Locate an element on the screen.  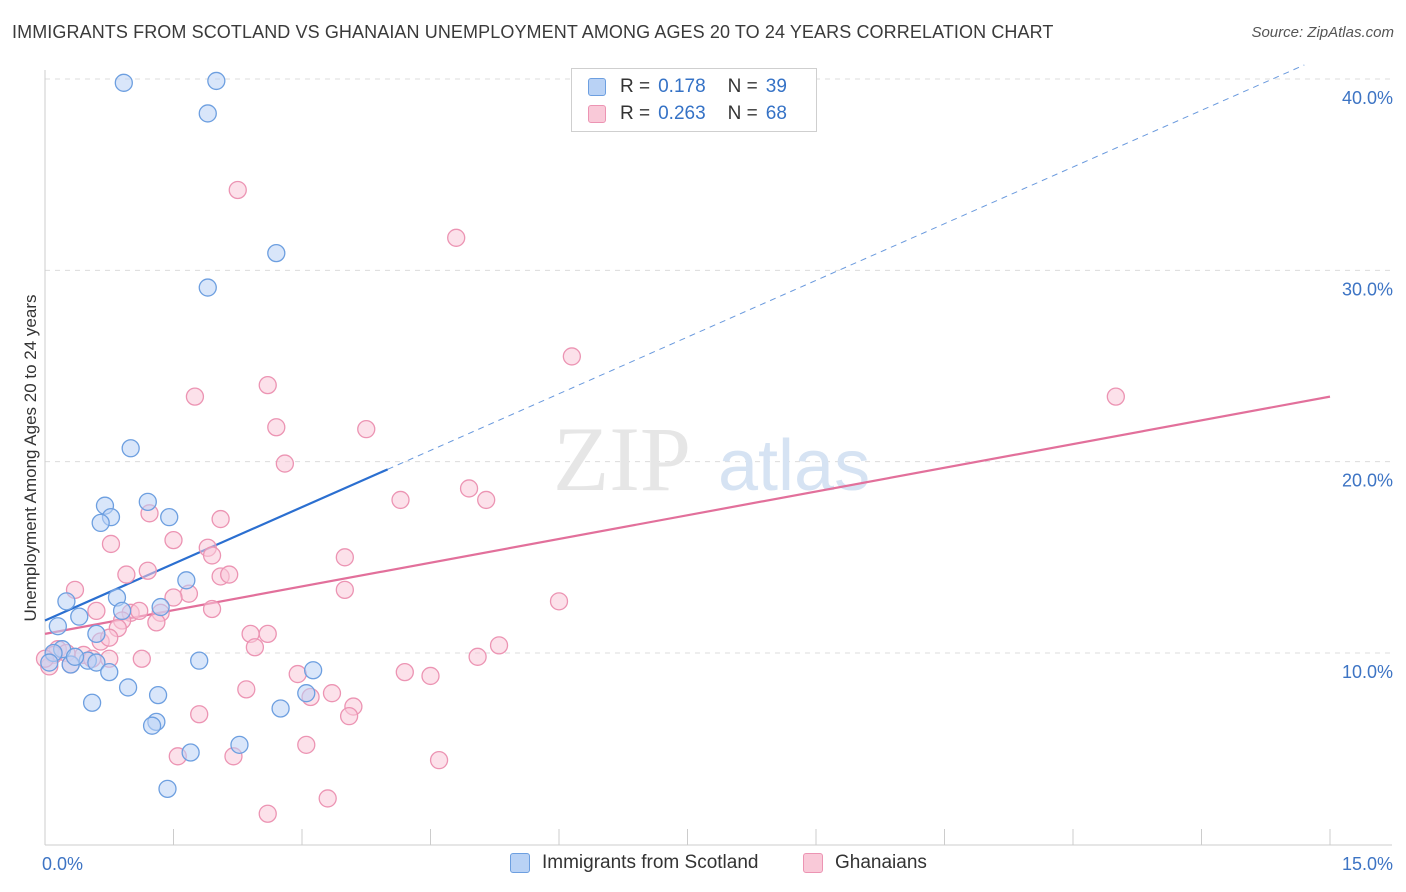
y-tick-label: 10.0% is located at coordinates (1367, 672).